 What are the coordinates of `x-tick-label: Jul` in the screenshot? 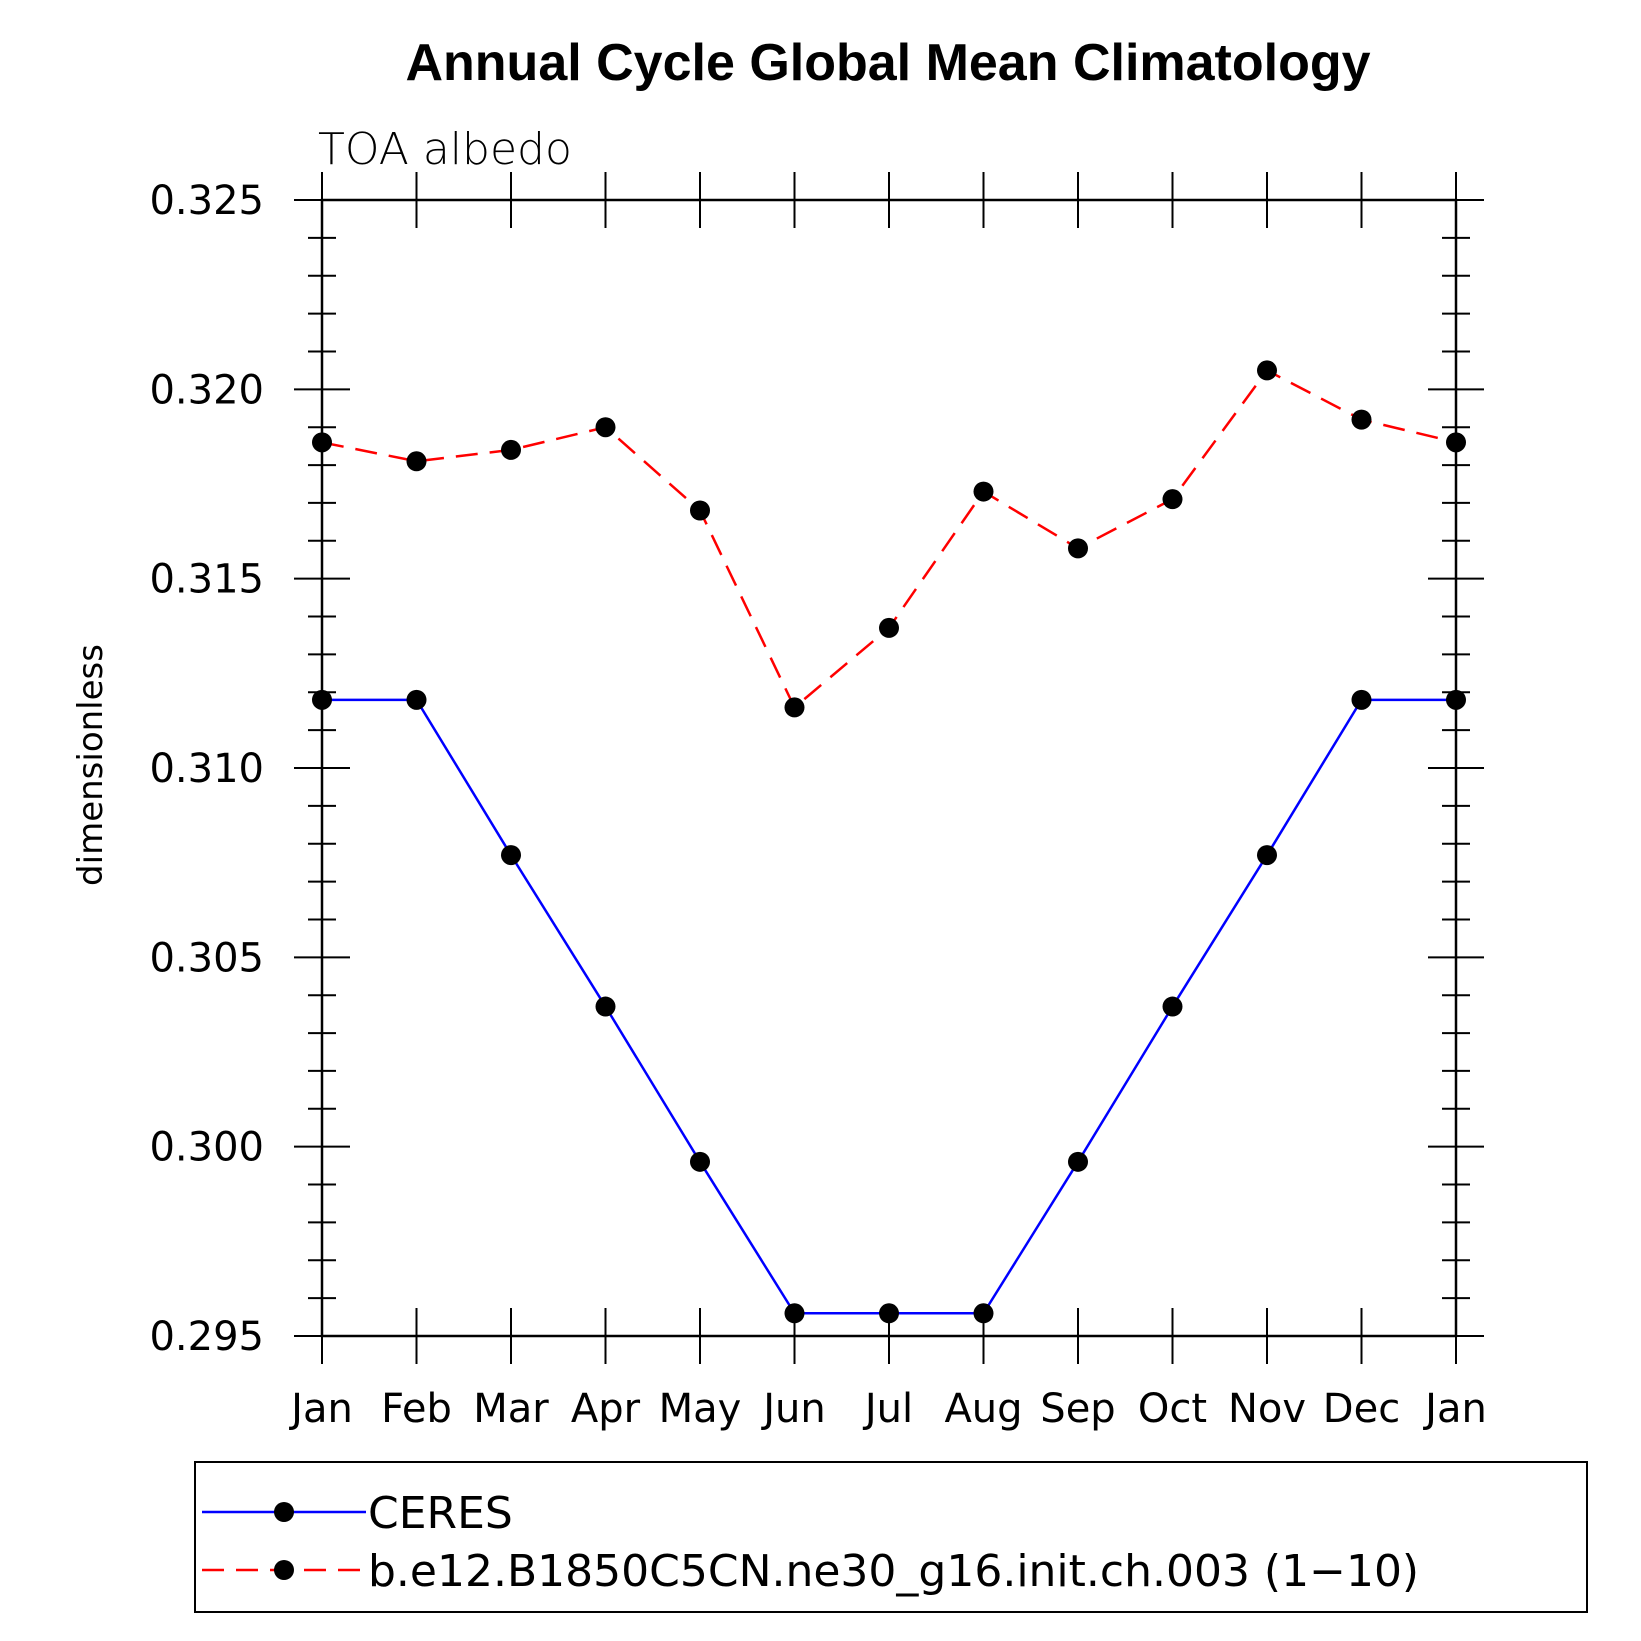 It's located at (887, 1409).